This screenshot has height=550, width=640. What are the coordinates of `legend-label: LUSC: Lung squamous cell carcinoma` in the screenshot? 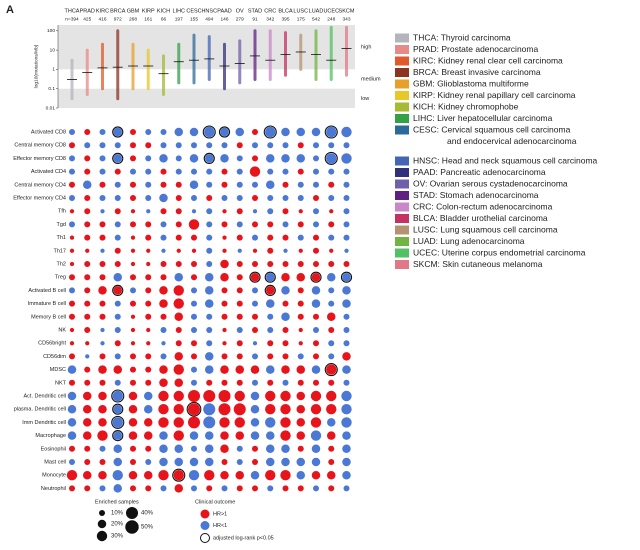 It's located at (485, 229).